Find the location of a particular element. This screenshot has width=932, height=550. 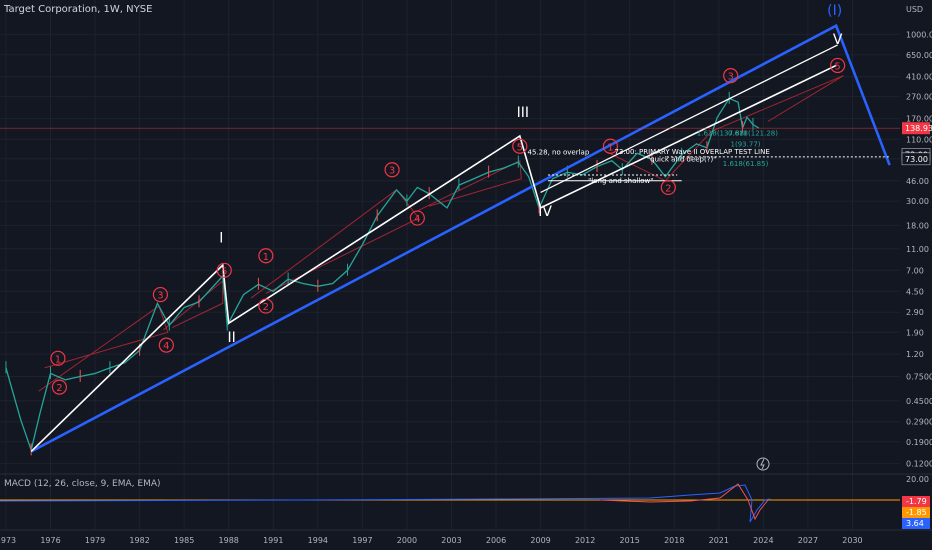

price-axis-tick: 1.20 is located at coordinates (915, 354).